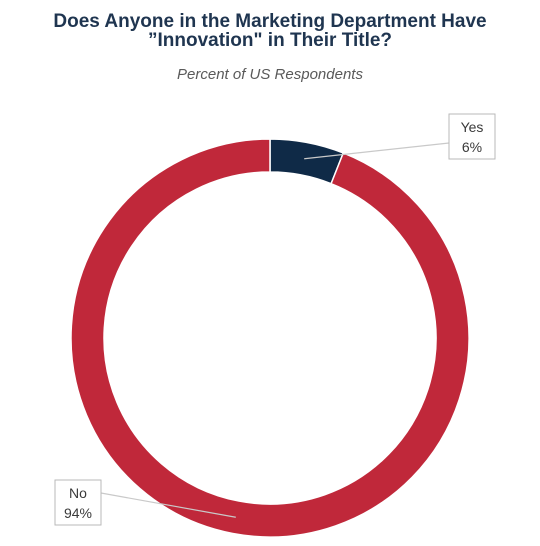 The image size is (540, 546). Describe the element at coordinates (270, 40) in the screenshot. I see `chart-title-line-2: ”Innovation" in Their Title?` at that location.